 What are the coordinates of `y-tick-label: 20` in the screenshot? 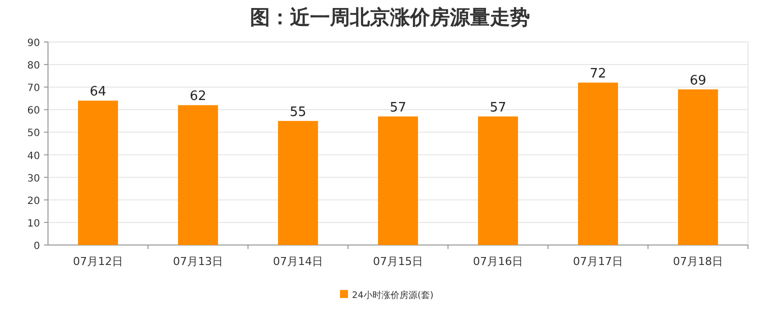 It's located at (33, 201).